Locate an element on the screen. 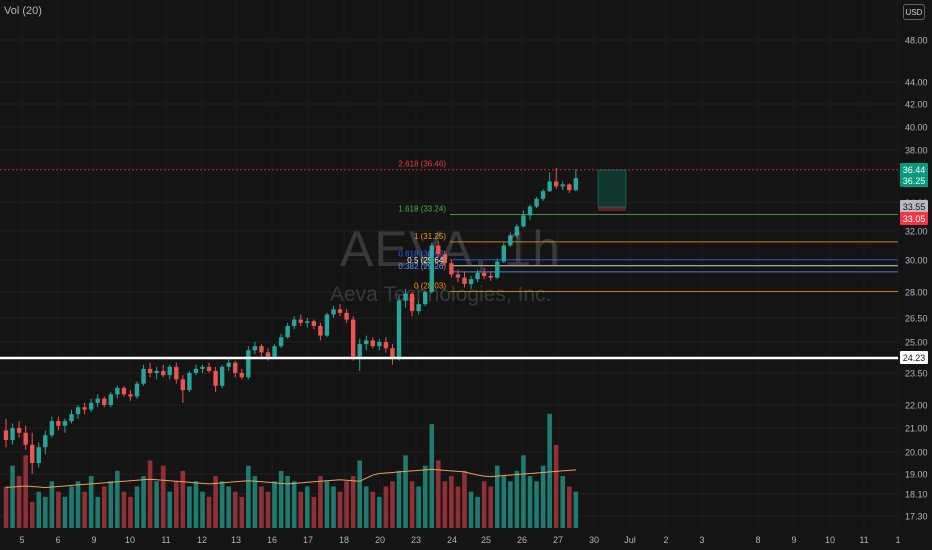 This screenshot has height=550, width=932. position-profit-zone is located at coordinates (612, 188).